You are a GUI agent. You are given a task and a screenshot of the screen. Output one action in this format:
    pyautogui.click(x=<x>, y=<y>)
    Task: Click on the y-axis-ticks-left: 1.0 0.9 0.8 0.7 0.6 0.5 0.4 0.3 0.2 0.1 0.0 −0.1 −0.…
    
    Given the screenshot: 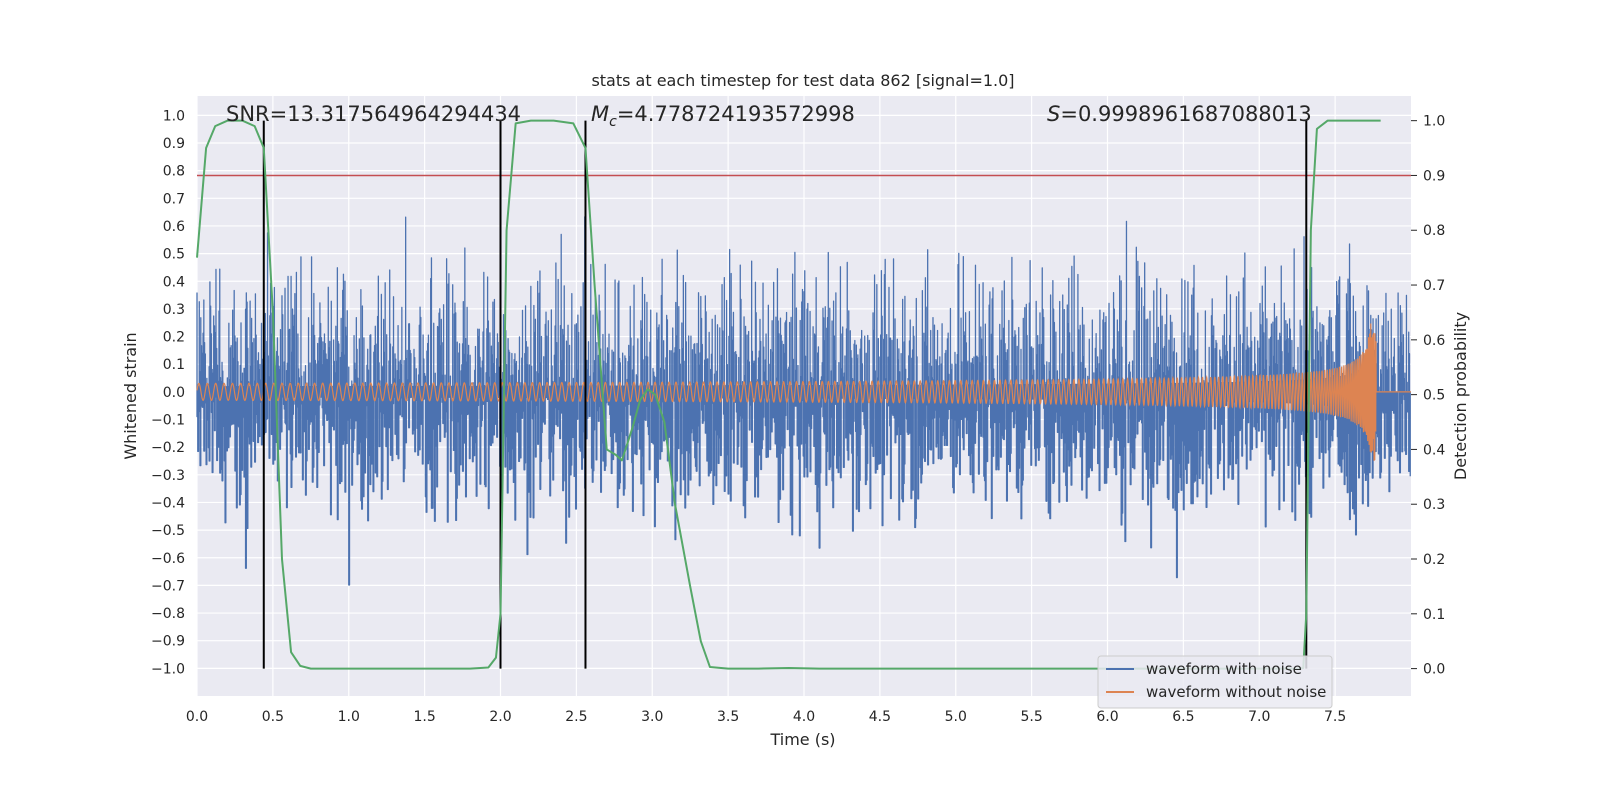 What is the action you would take?
    pyautogui.click(x=168, y=392)
    